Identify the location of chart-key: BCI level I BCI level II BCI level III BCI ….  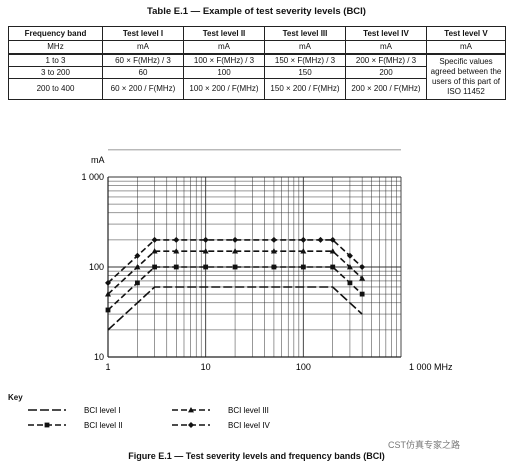
(149, 418).